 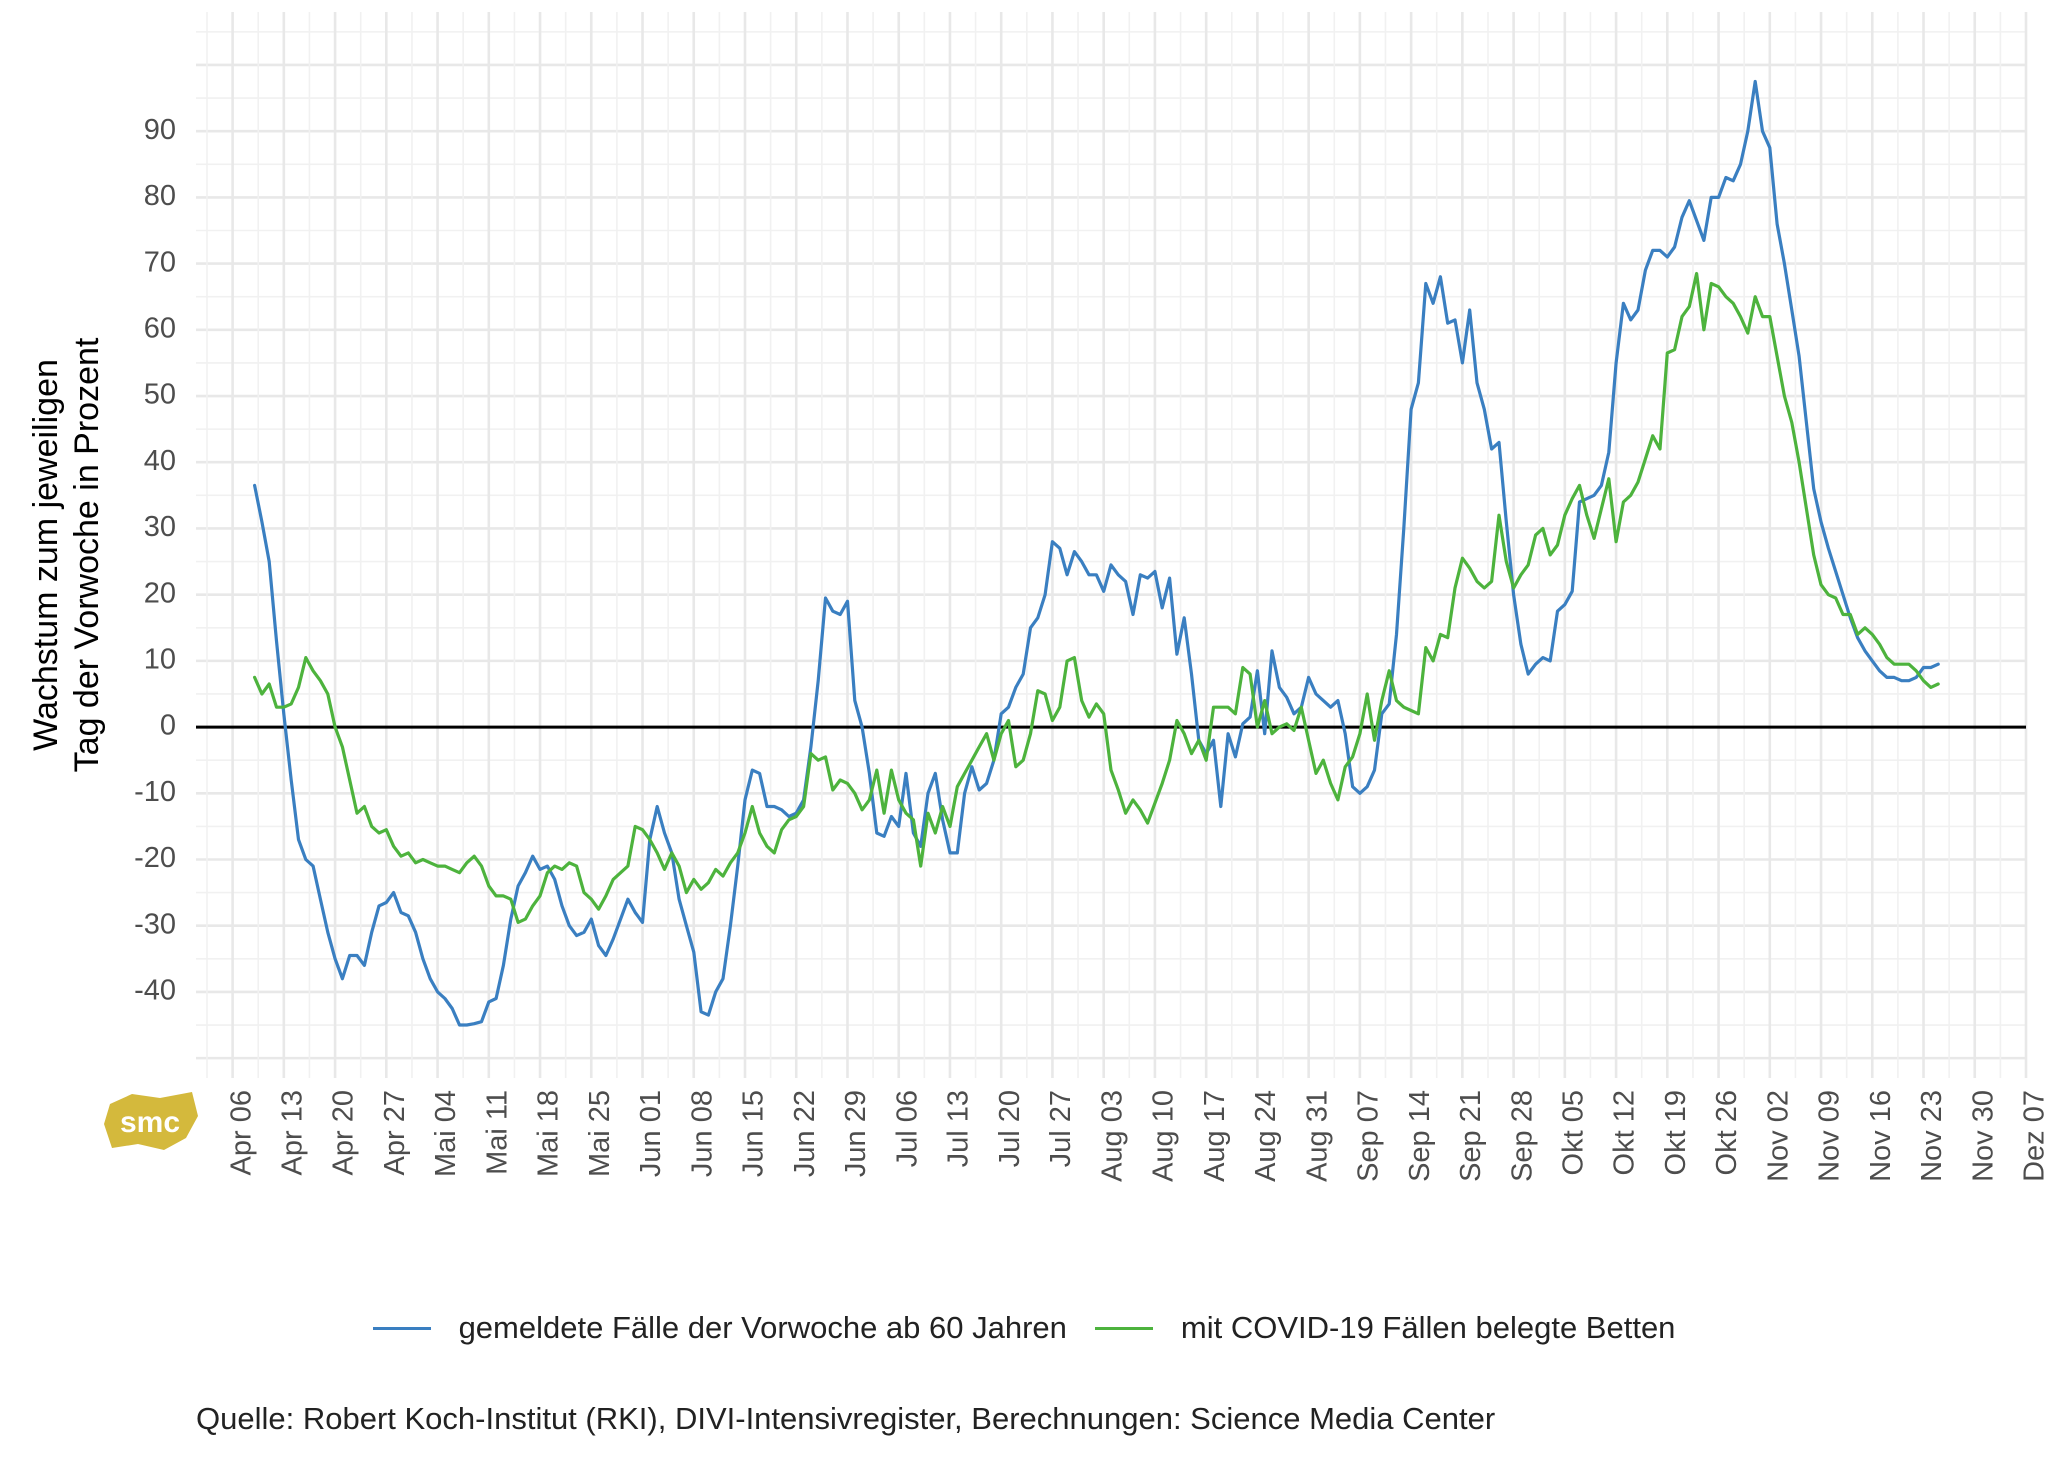 I want to click on x-tick-label: Mai 18, so click(x=549, y=1133).